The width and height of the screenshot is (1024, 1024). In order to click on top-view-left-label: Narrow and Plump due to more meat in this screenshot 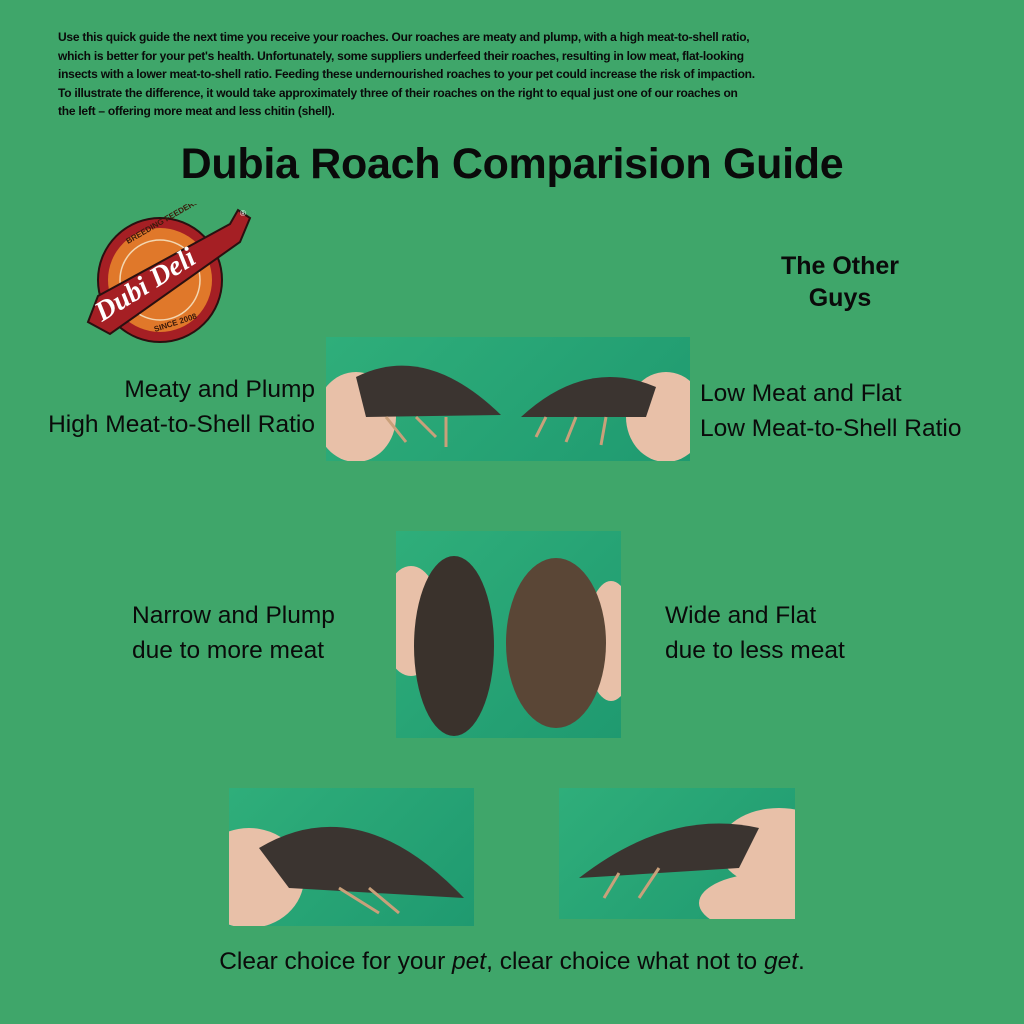, I will do `click(233, 633)`.